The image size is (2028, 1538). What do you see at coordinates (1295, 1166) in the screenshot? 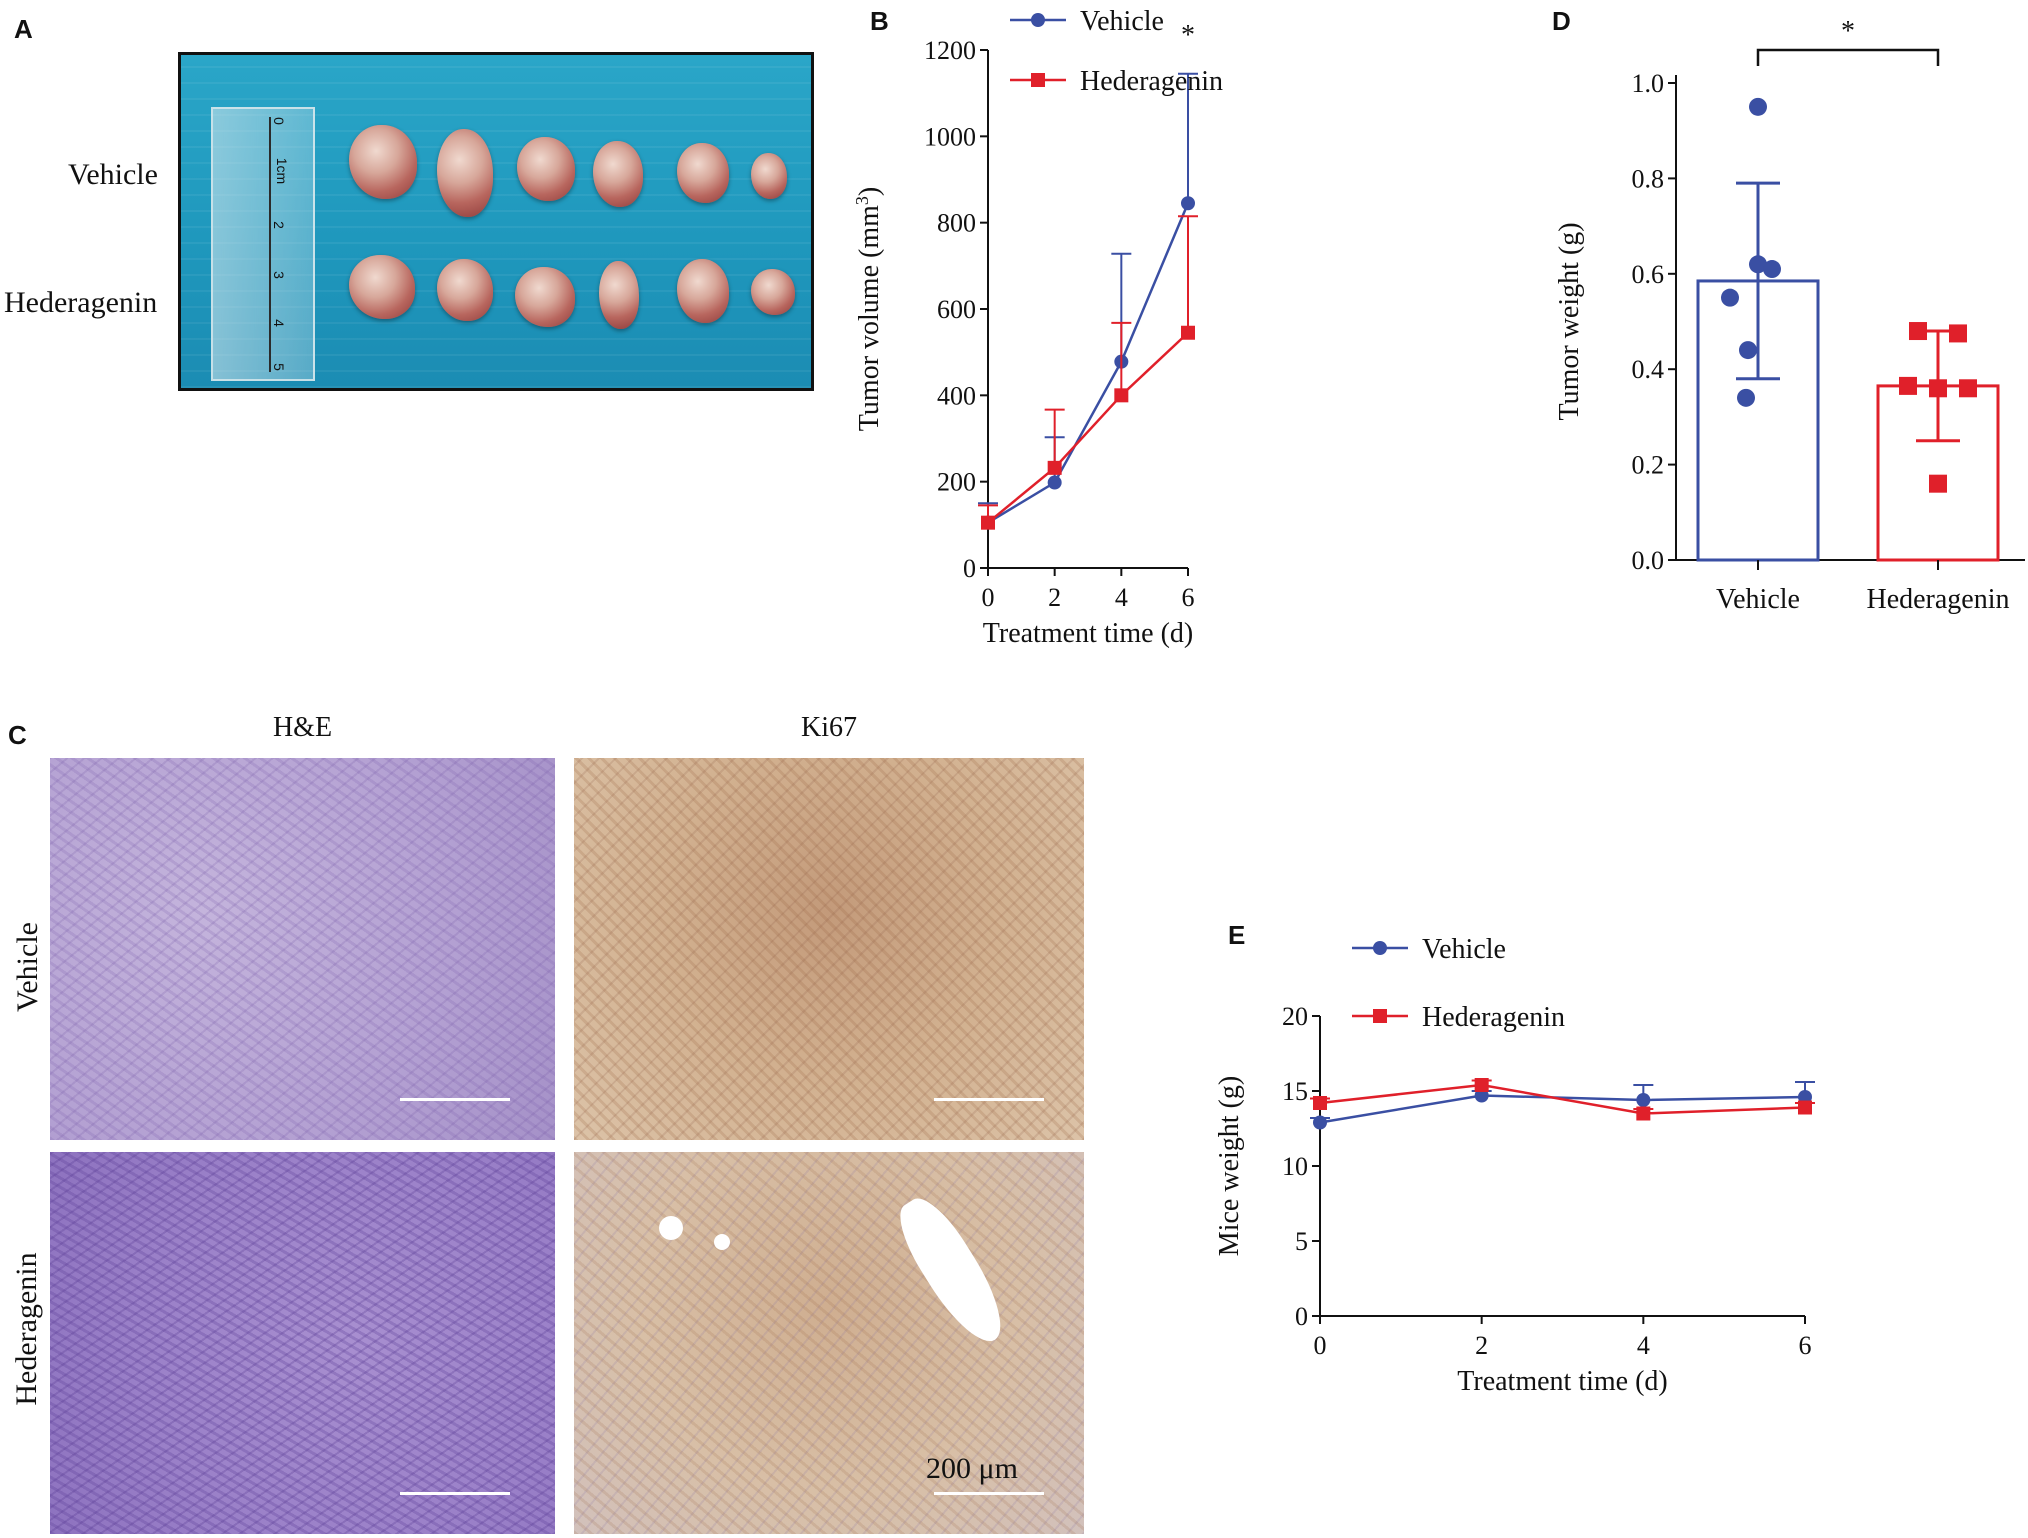
I see `y-tick-label: 10` at bounding box center [1295, 1166].